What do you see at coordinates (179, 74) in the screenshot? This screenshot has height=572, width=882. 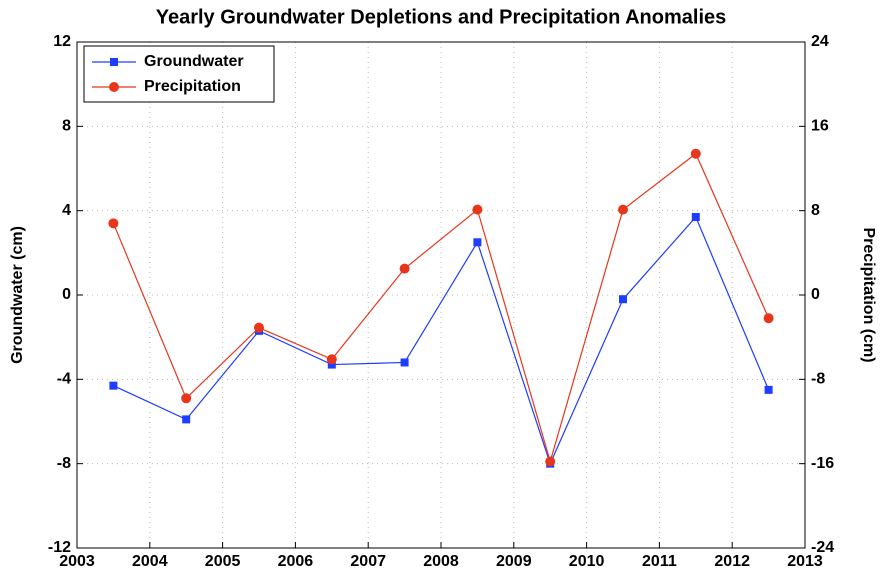 I see `legend-box` at bounding box center [179, 74].